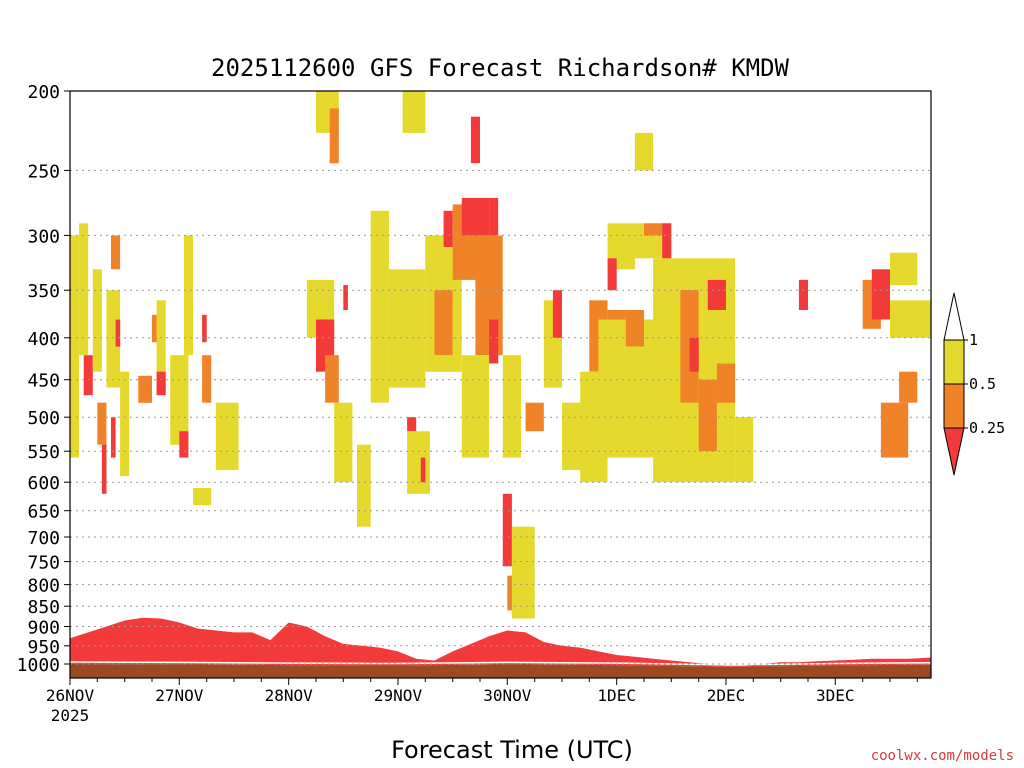 The height and width of the screenshot is (768, 1024). I want to click on y-tick-label: 300, so click(43, 236).